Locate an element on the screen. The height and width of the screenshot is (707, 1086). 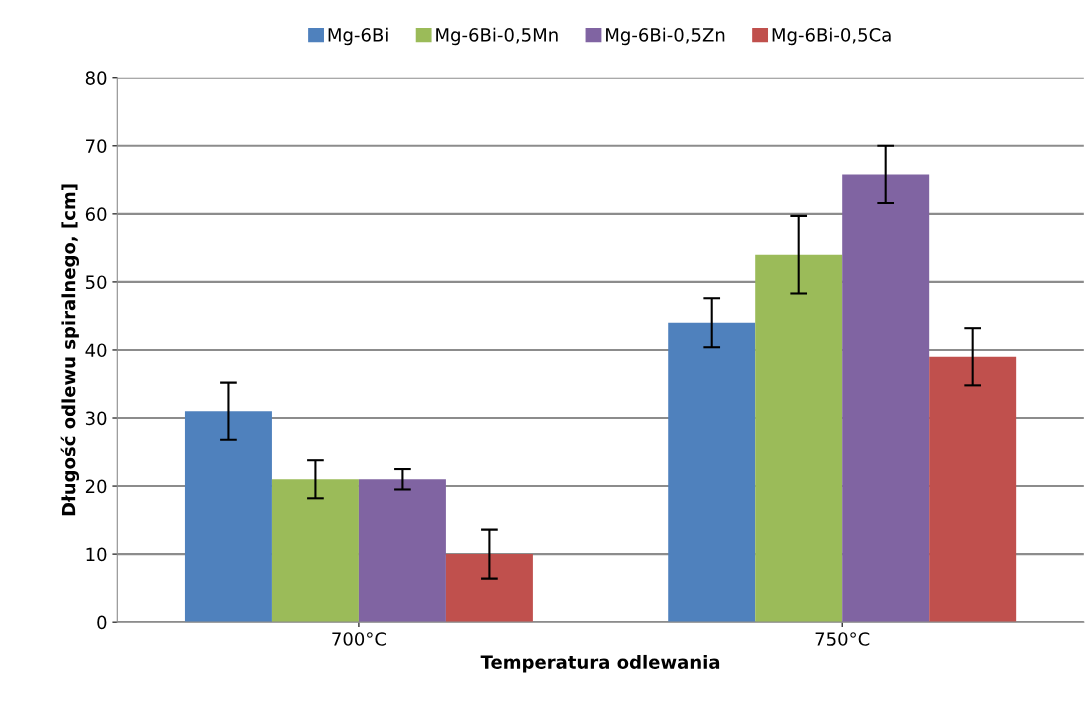
y-tick-label: 30 is located at coordinates (96, 418).